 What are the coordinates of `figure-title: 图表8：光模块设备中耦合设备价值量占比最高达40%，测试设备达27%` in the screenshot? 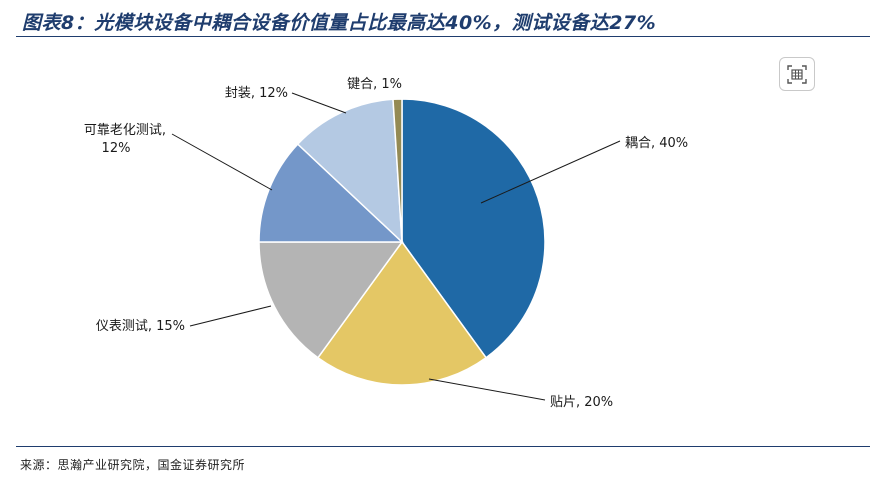 It's located at (339, 23).